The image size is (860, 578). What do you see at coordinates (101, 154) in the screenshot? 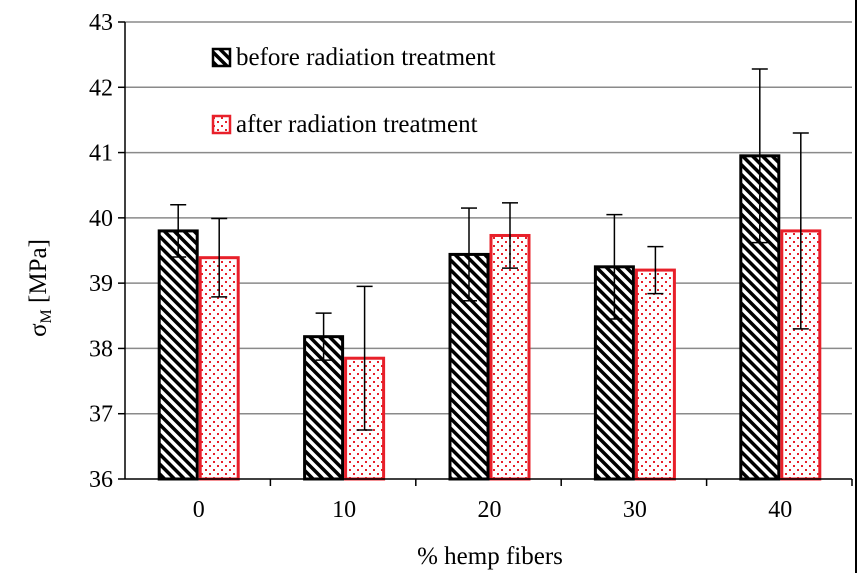
I see `y-tick-label: 41` at bounding box center [101, 154].